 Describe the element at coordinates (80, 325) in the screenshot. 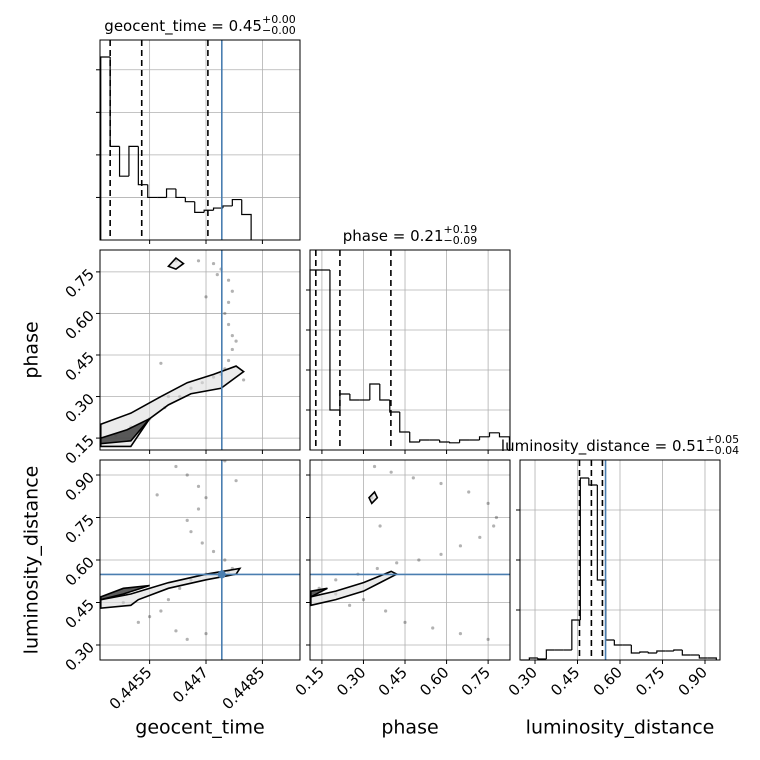

I see `y-tick-label: 0.60` at that location.